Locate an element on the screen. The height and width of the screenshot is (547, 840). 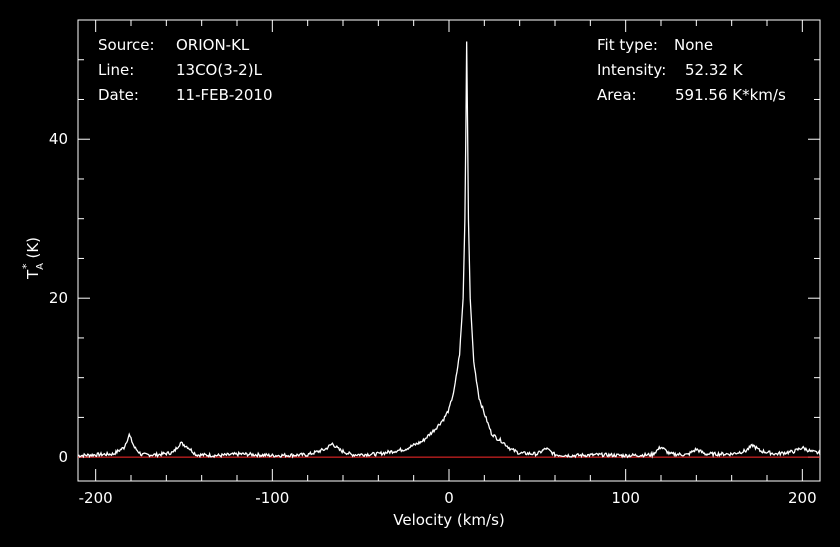
y-axis-label-unit: (K) is located at coordinates (33, 248).